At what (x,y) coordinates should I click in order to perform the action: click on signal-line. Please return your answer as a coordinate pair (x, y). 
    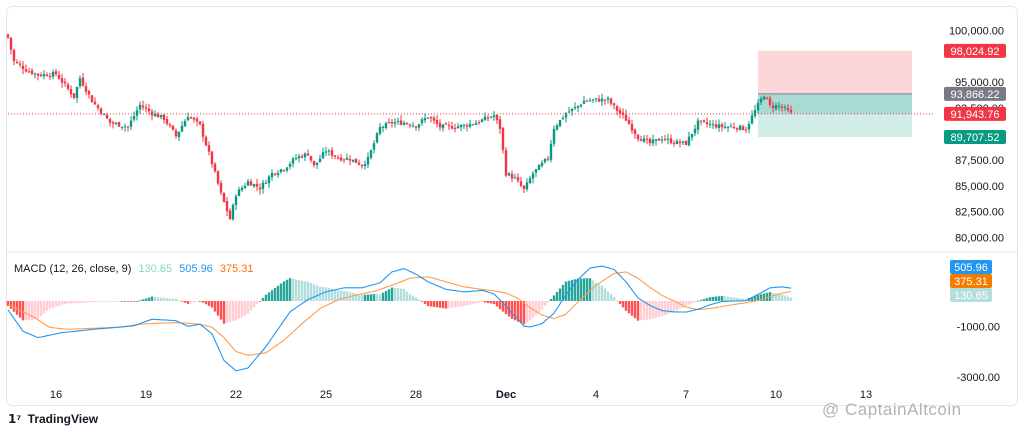
    Looking at the image, I should click on (399, 313).